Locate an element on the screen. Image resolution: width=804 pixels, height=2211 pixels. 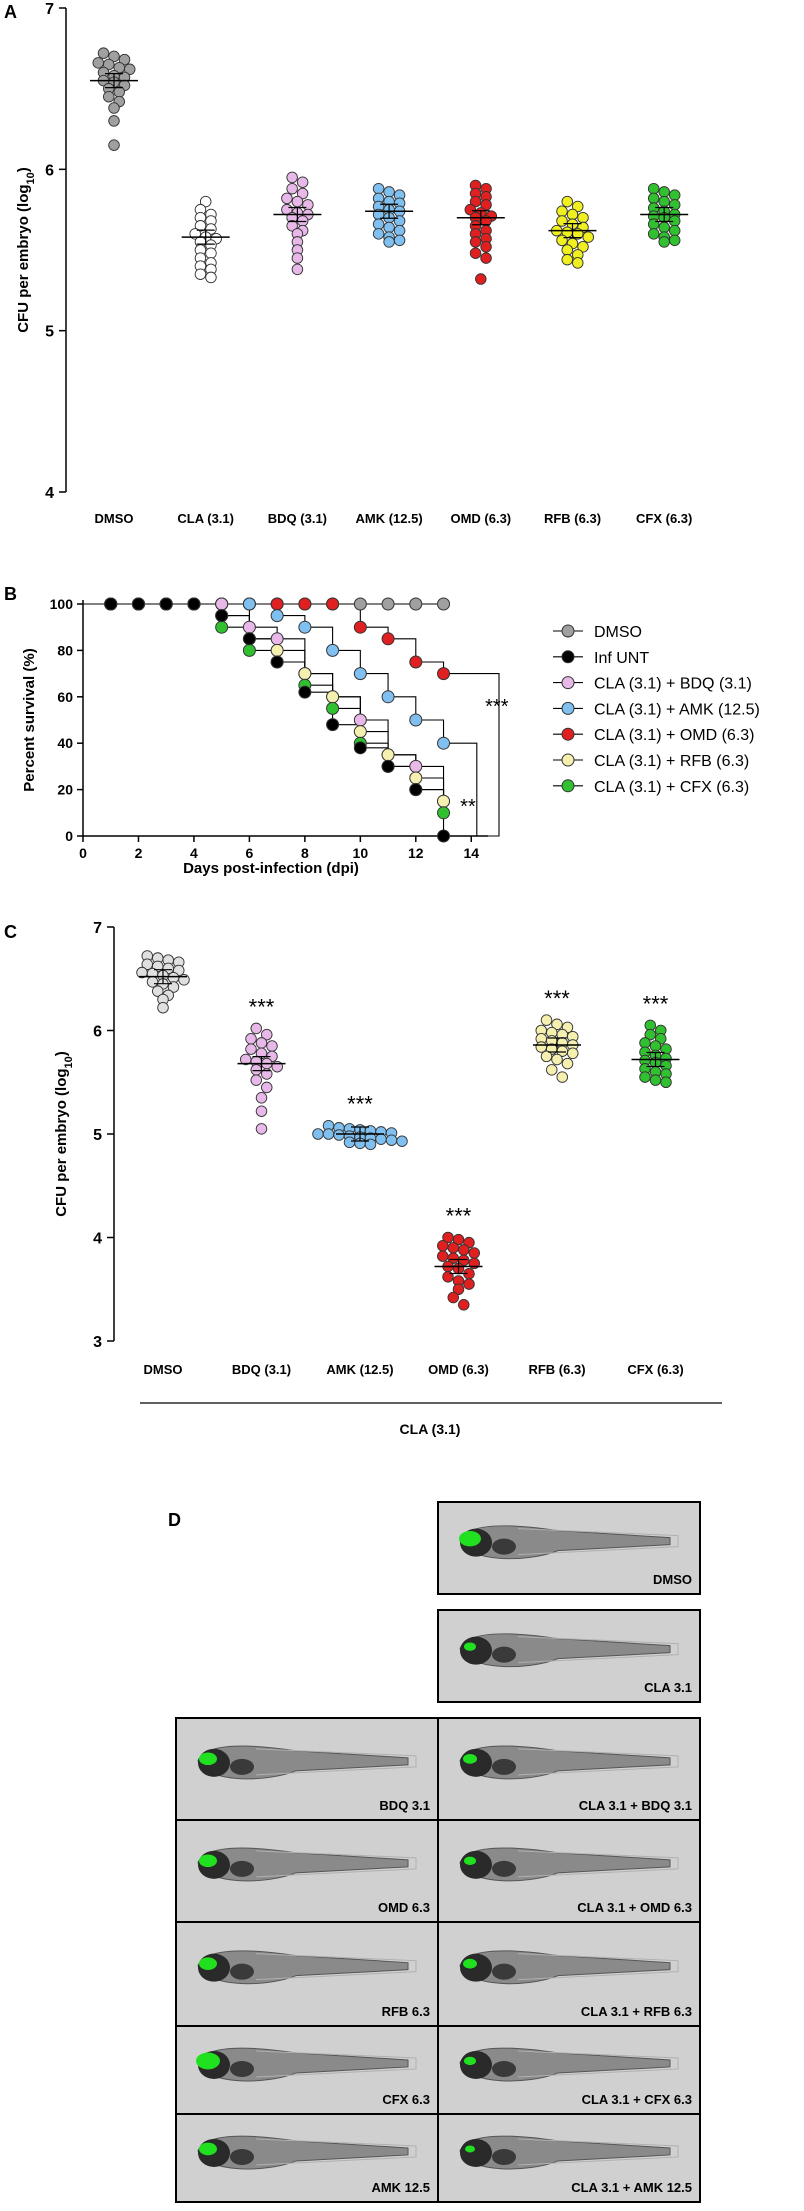
fish-label: CLA 3.1 is located at coordinates (668, 1687).